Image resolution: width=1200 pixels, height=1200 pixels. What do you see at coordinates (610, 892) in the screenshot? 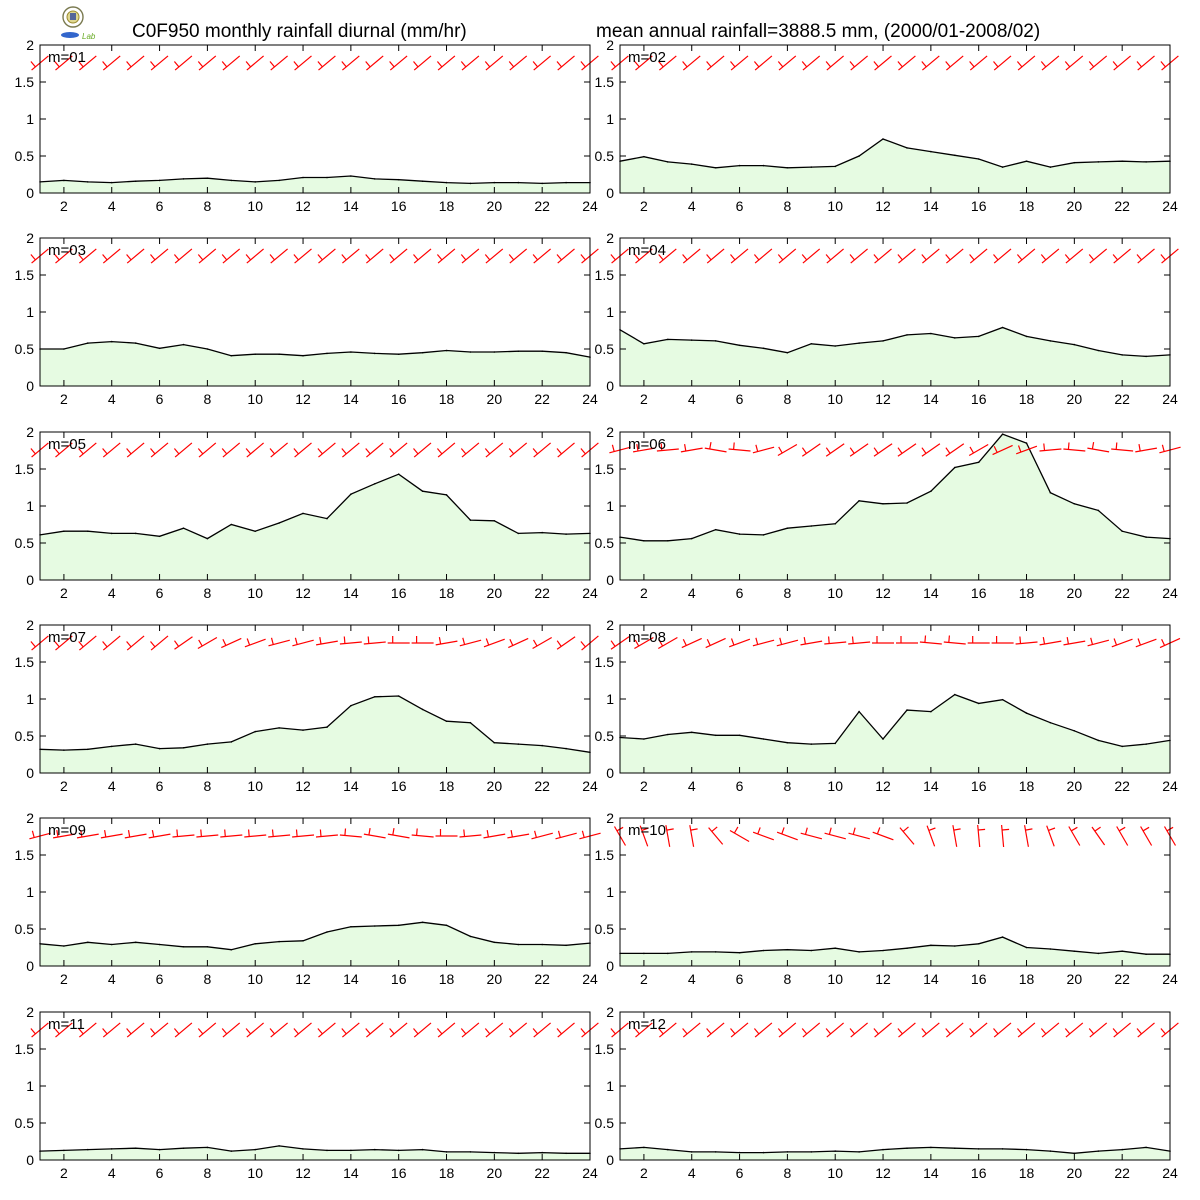
I see `y-tick-label: 1` at bounding box center [610, 892].